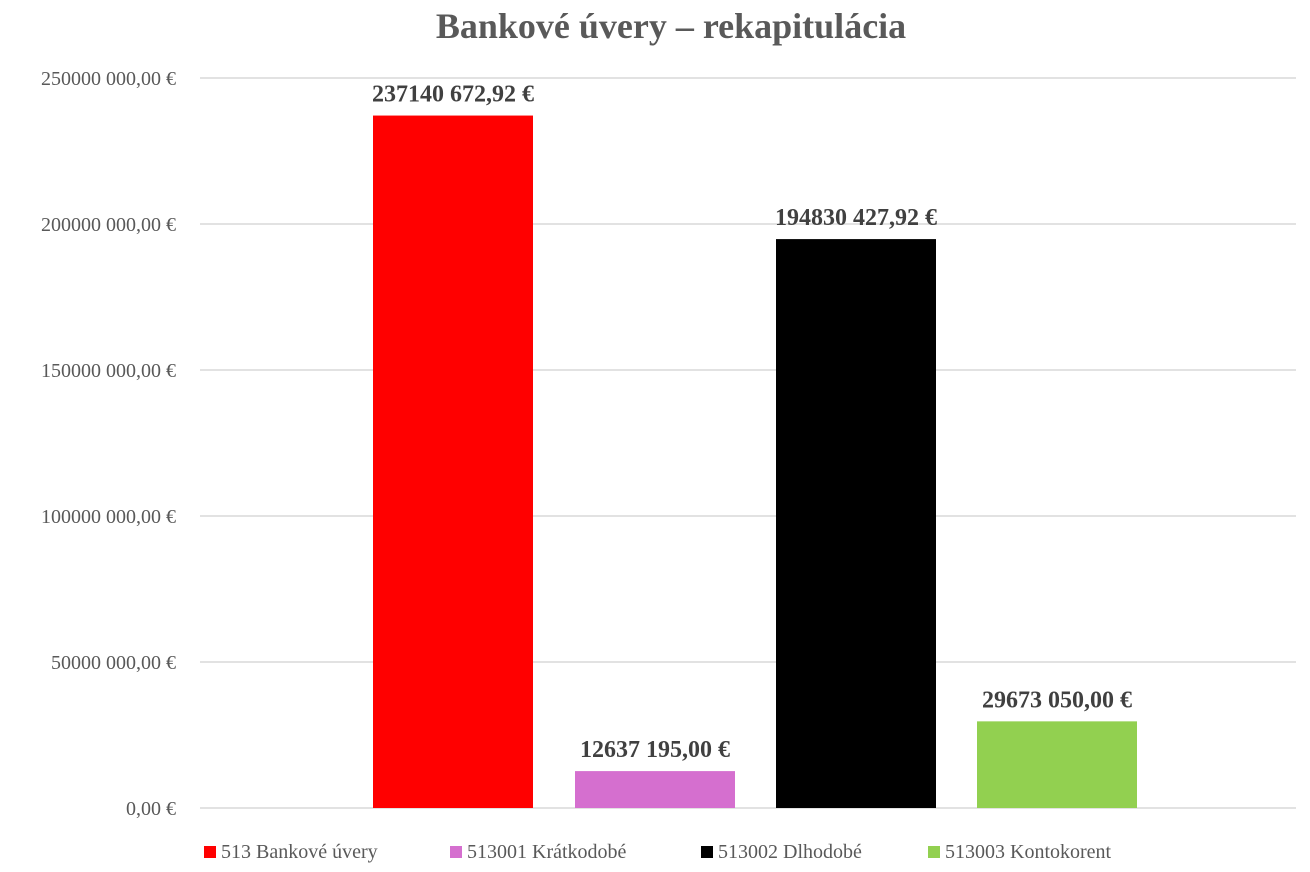 This screenshot has width=1310, height=872. I want to click on legend-label: 513003 Kontokorent, so click(1028, 852).